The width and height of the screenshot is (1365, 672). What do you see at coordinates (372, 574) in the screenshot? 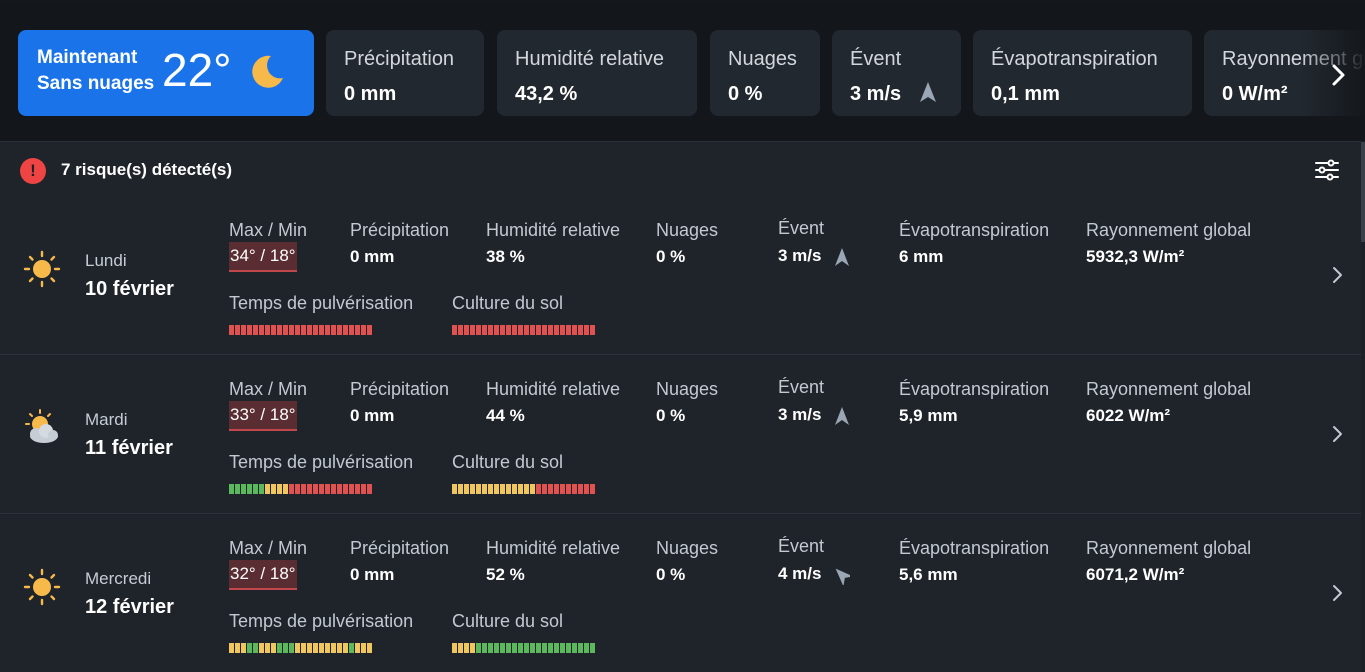
I see `precip-value: 0 mm` at bounding box center [372, 574].